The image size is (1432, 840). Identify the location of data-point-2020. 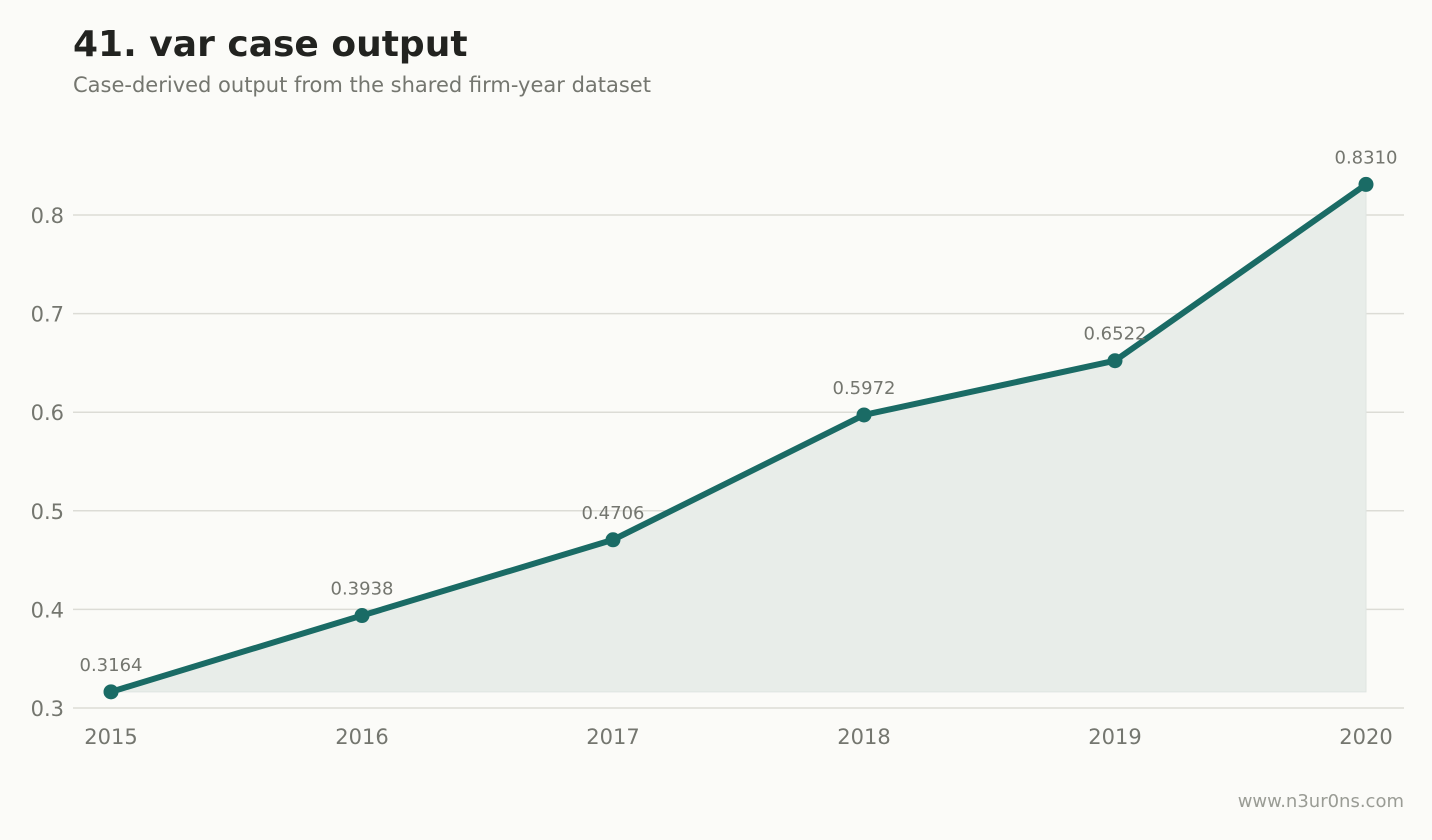
(1366, 184).